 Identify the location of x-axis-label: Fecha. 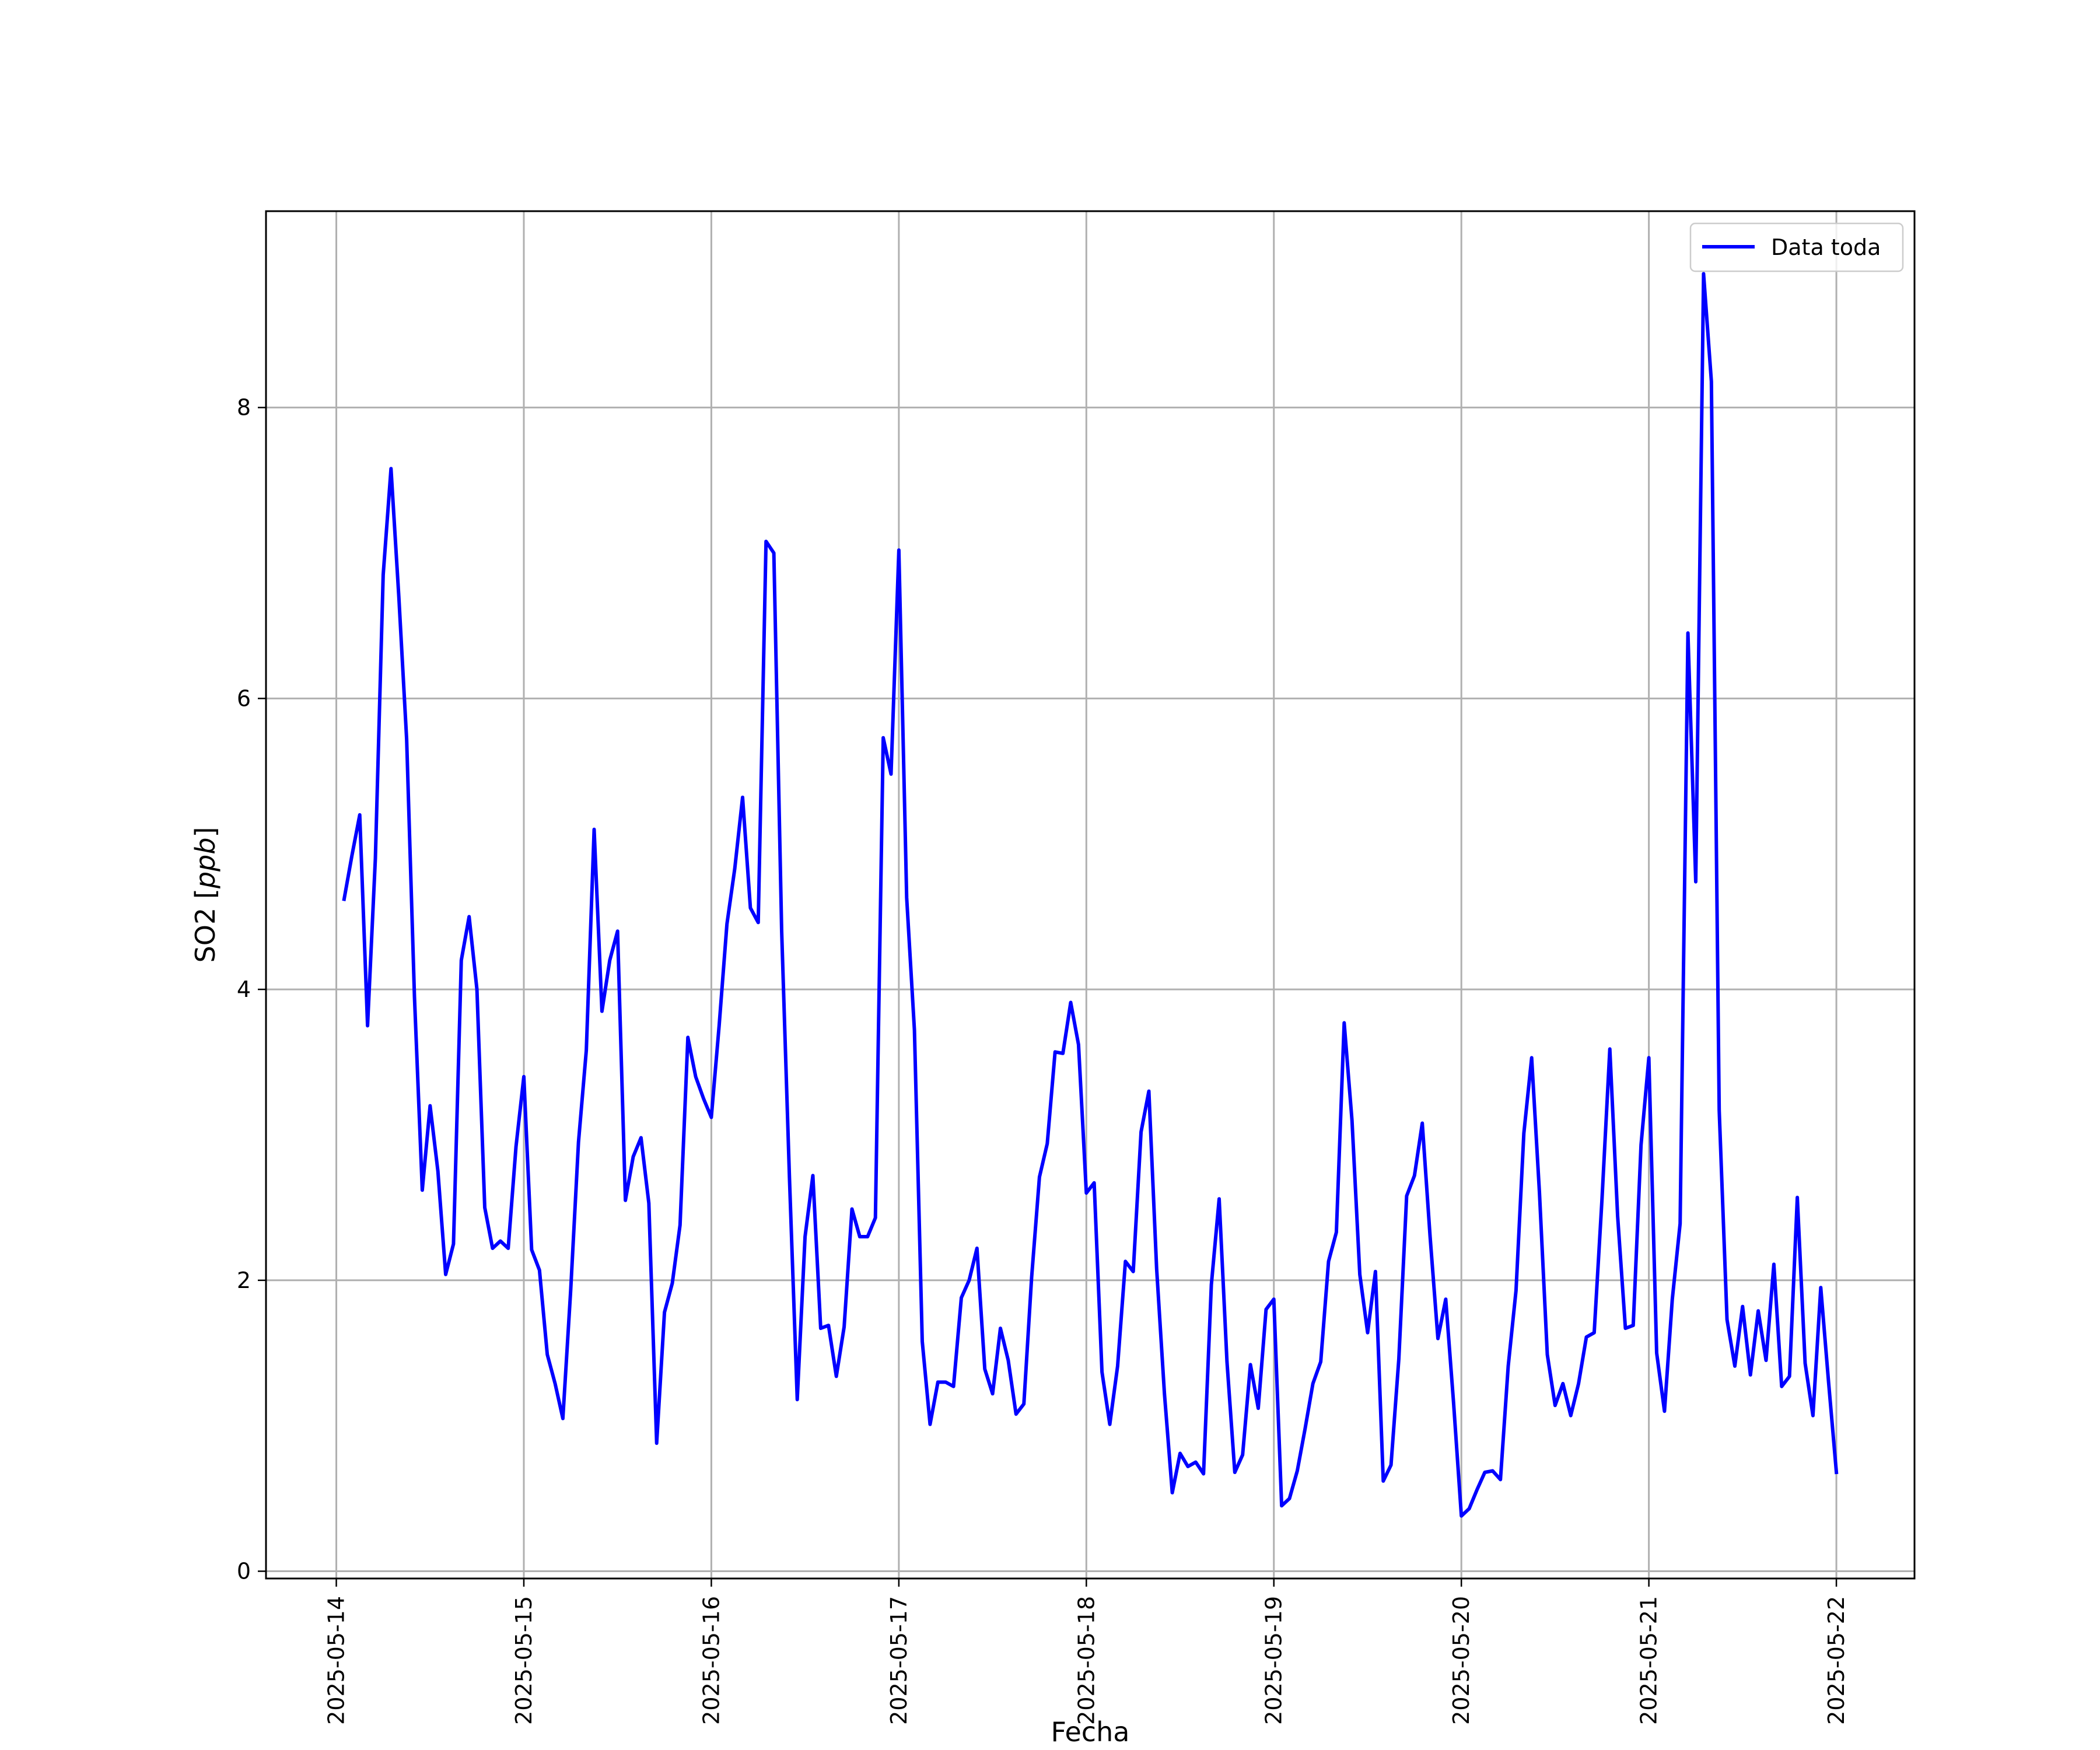
(1090, 1732).